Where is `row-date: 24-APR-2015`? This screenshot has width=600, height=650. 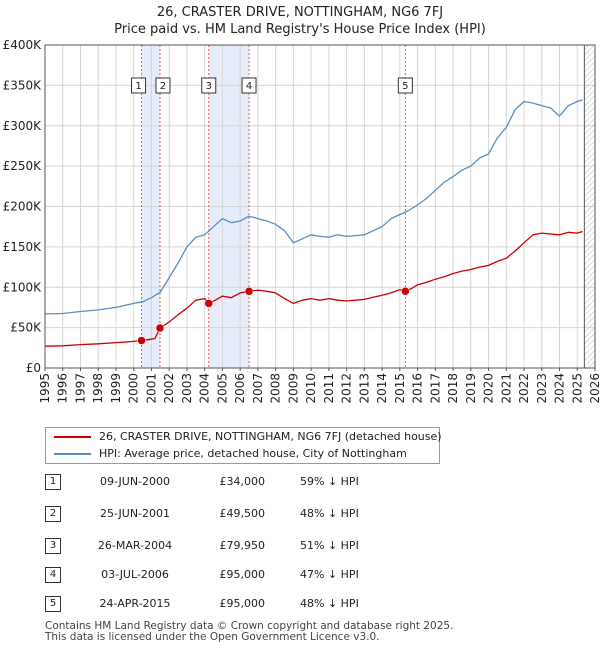 row-date: 24-APR-2015 is located at coordinates (135, 603).